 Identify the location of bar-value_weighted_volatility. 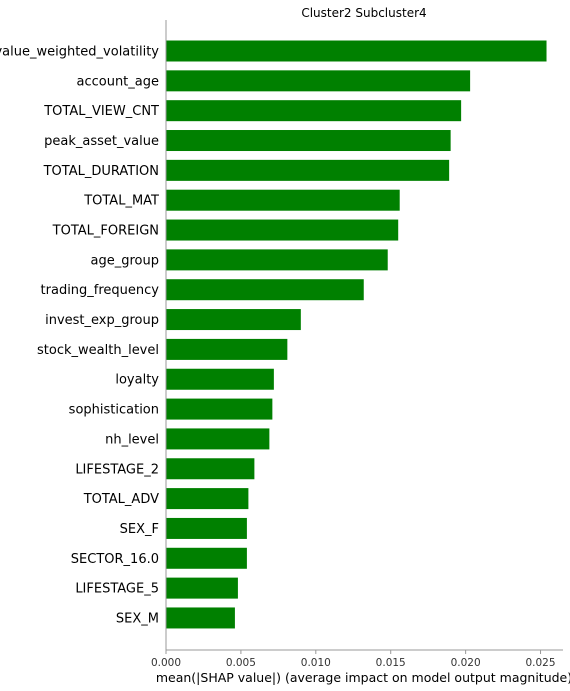
(356, 51).